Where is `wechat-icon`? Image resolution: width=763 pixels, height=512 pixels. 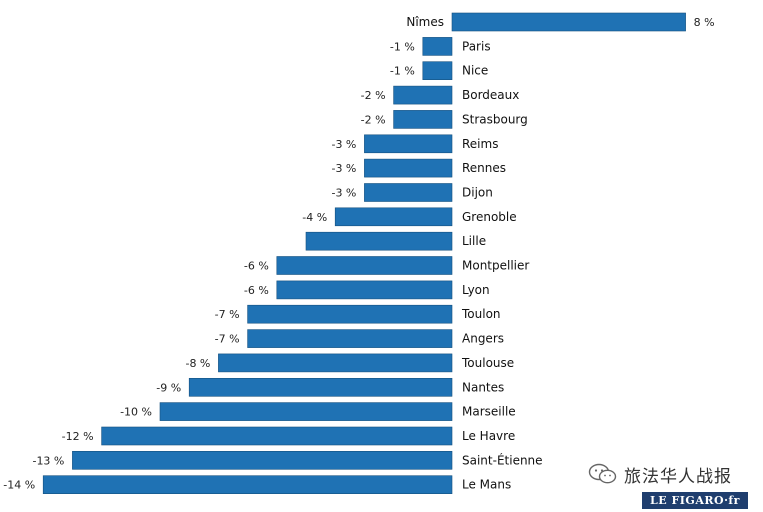
wechat-icon is located at coordinates (602, 473).